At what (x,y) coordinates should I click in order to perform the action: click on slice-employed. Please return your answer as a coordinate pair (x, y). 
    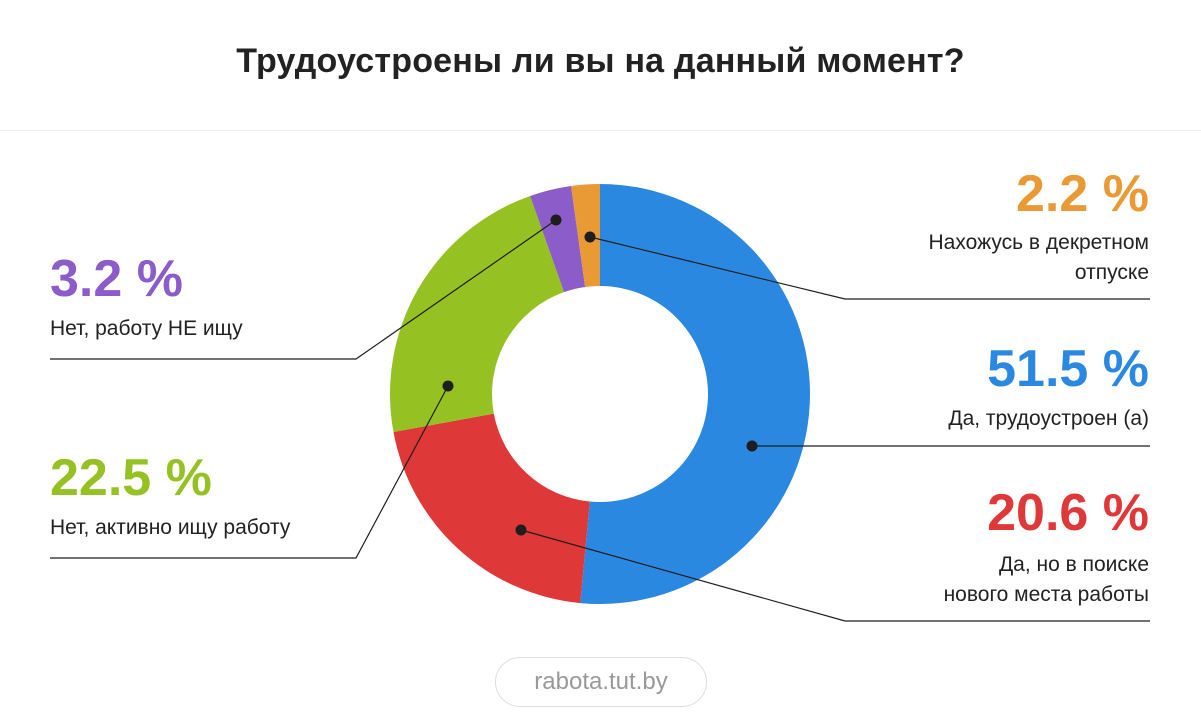
    Looking at the image, I should click on (695, 394).